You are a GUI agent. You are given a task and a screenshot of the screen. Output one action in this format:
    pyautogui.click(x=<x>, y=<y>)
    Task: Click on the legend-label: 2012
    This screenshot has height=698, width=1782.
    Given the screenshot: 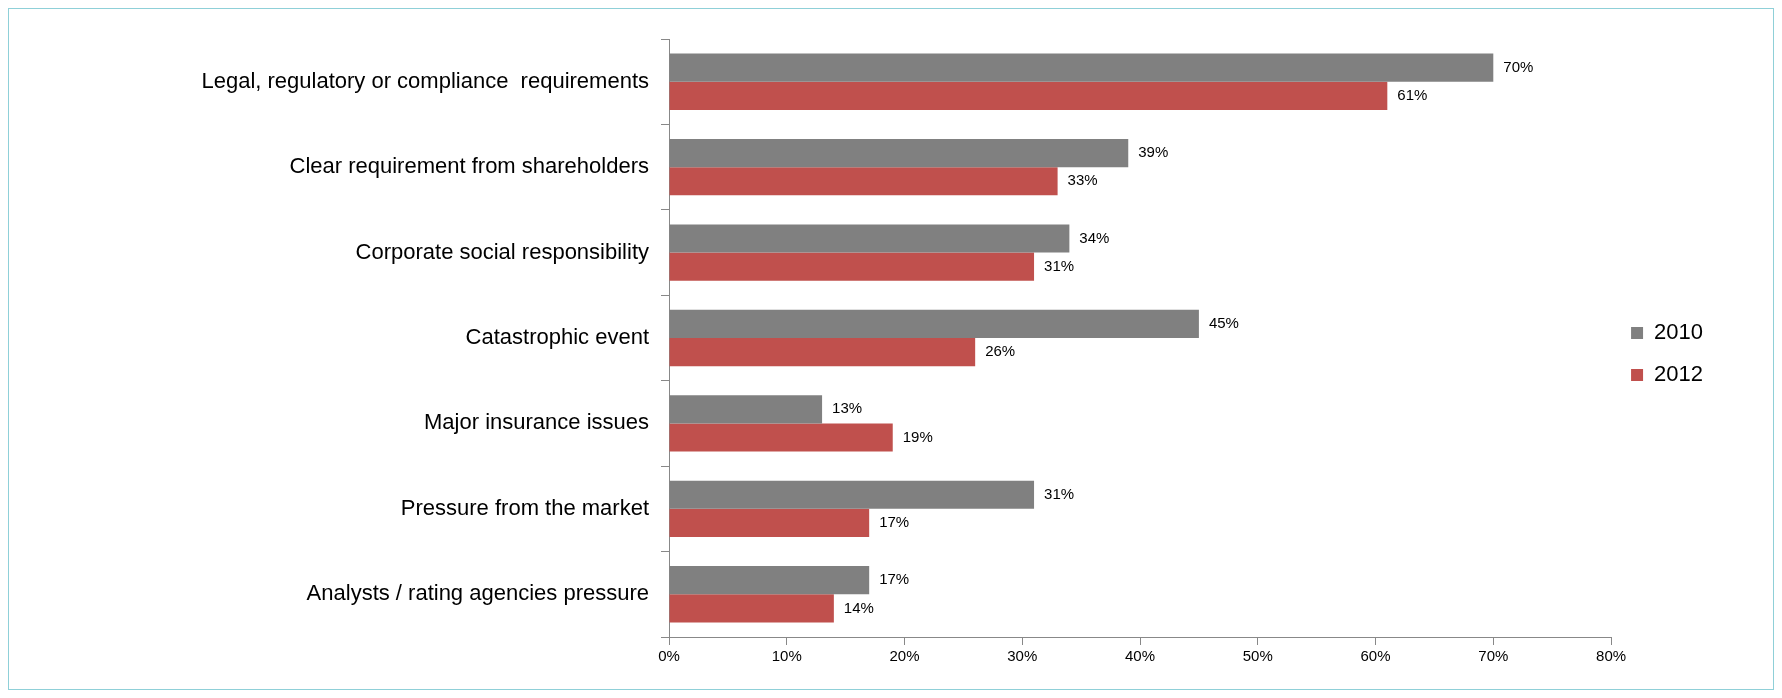 What is the action you would take?
    pyautogui.click(x=1679, y=374)
    